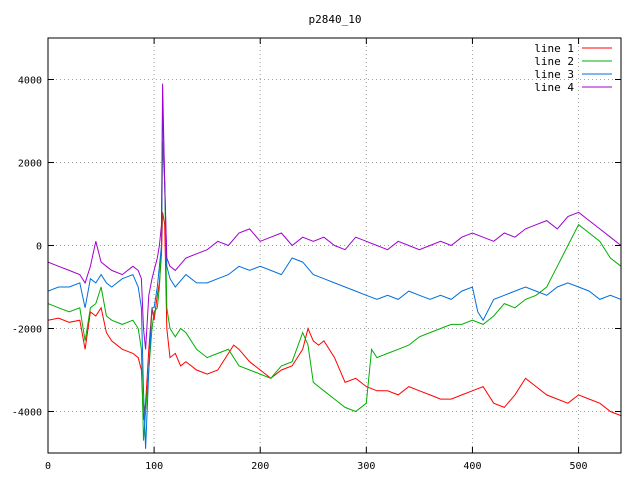 This screenshot has width=640, height=480. I want to click on x-tick-label: 200, so click(260, 466).